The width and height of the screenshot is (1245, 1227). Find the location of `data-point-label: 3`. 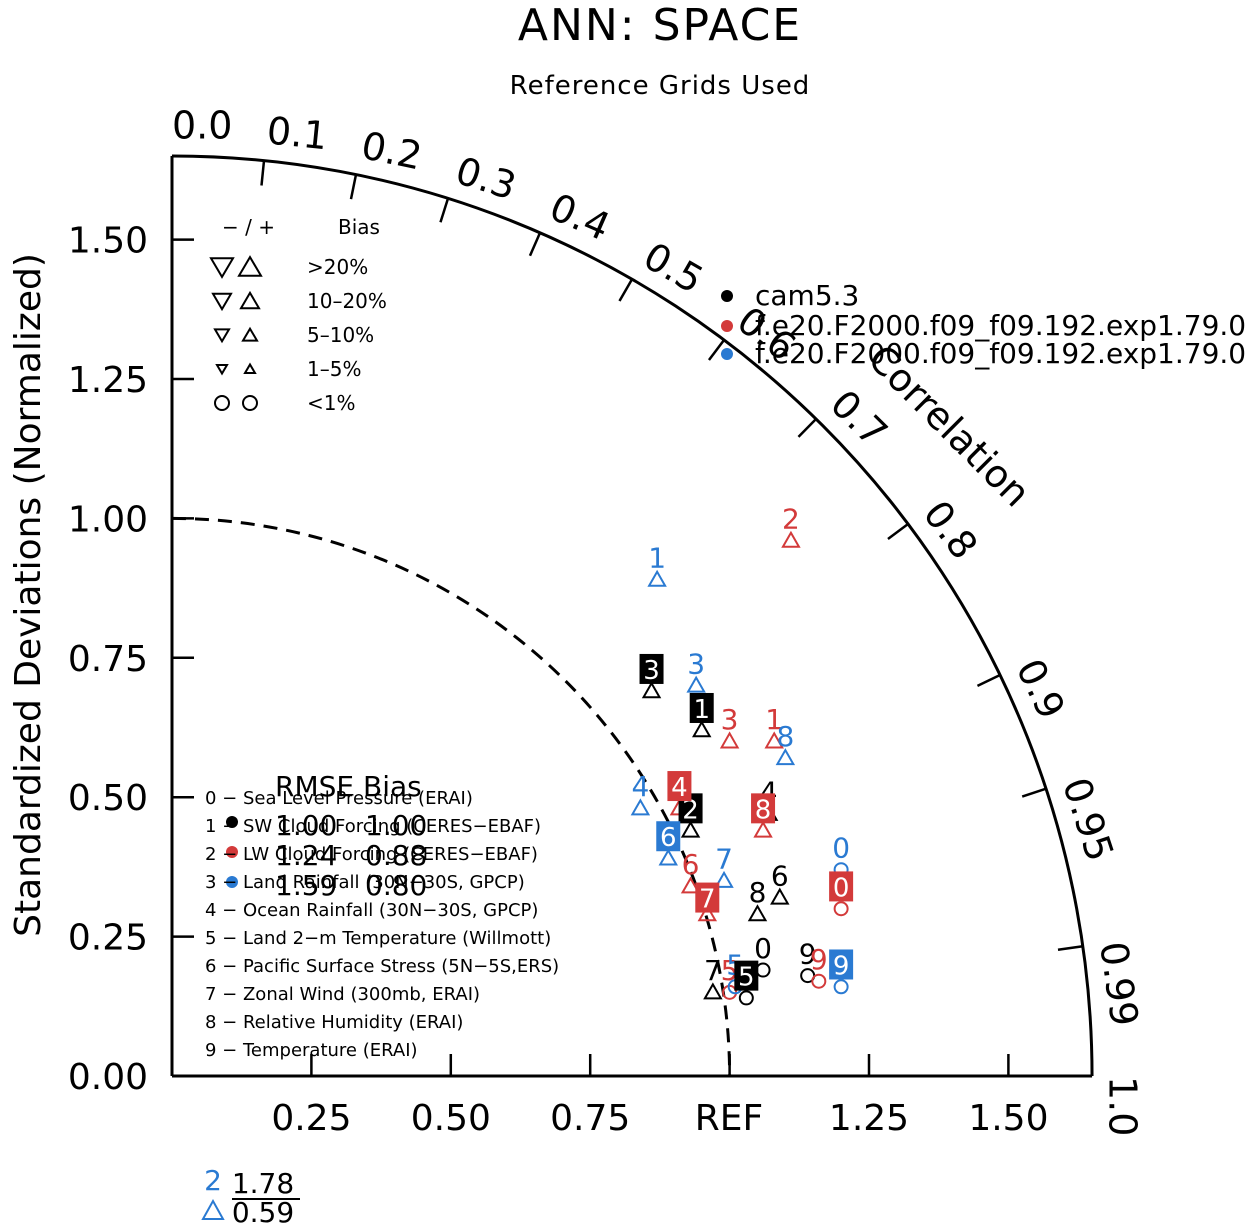

data-point-label: 3 is located at coordinates (696, 663).